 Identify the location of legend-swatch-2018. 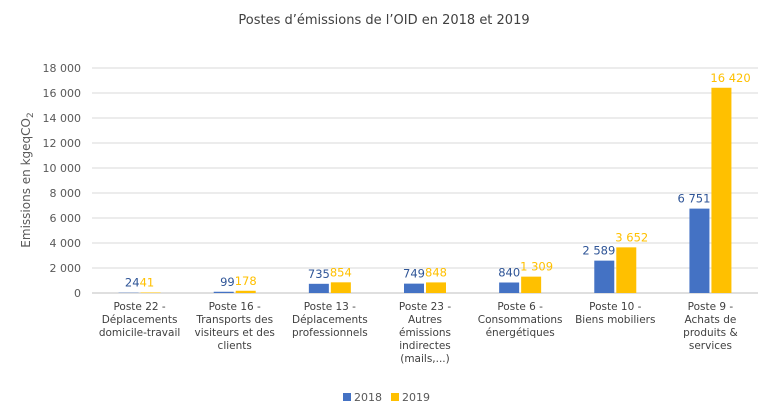
(347, 397).